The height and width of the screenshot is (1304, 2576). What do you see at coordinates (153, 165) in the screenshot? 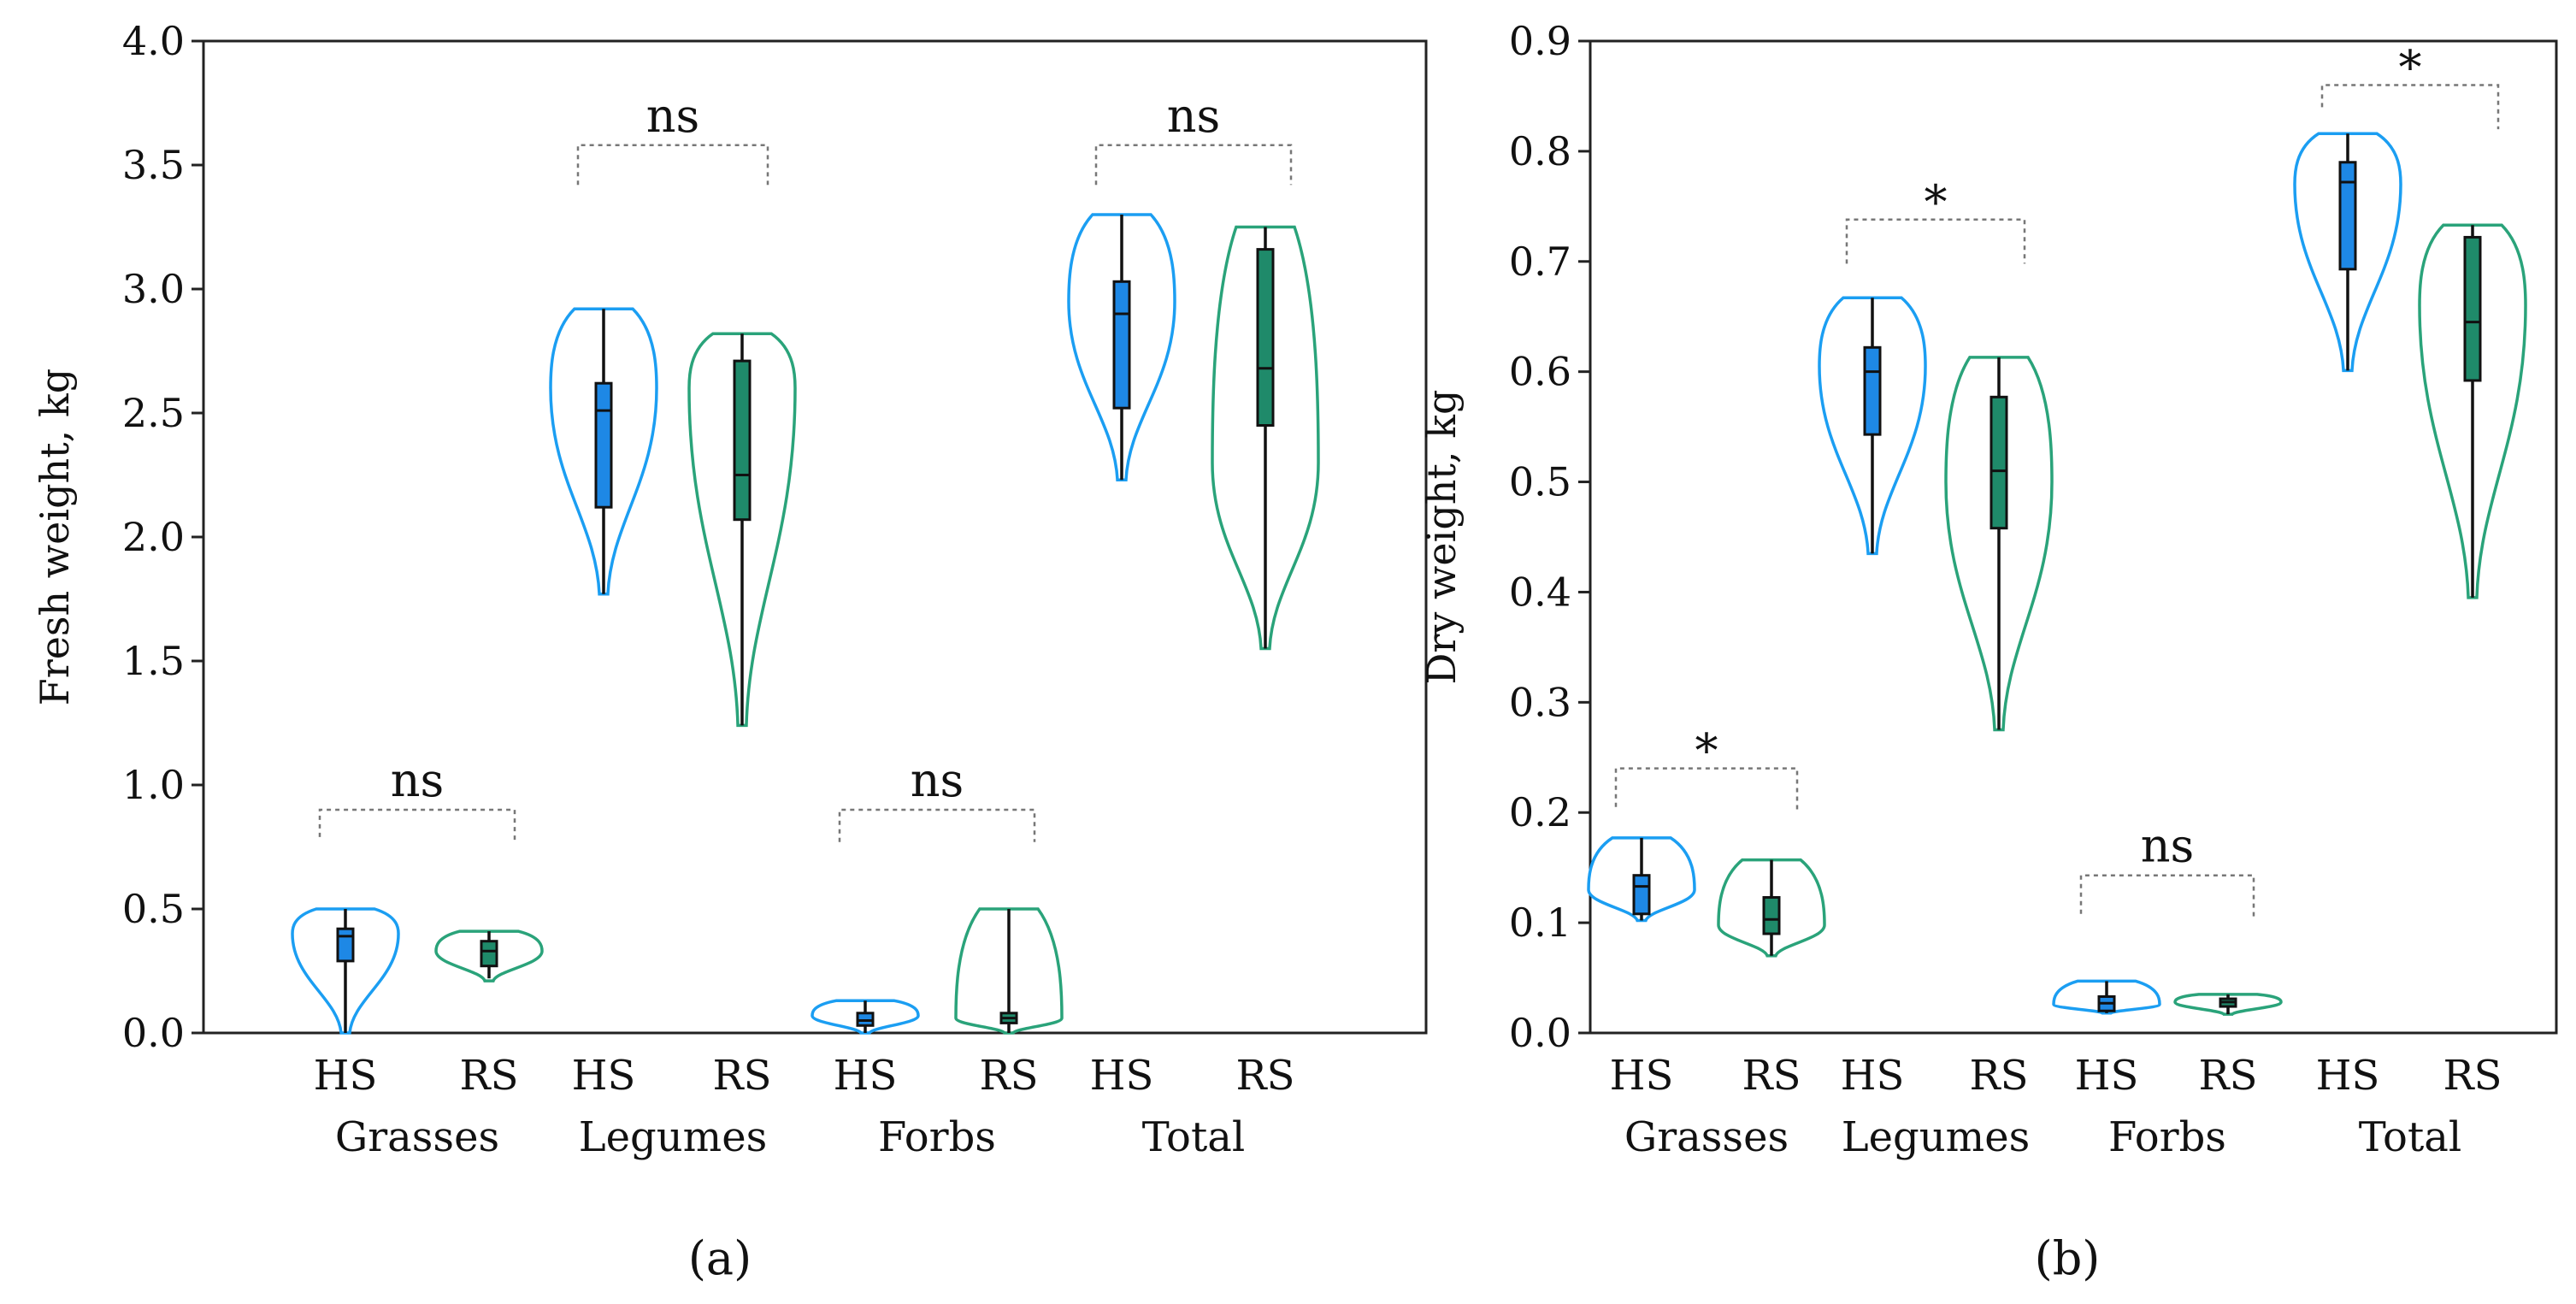
I see `y-tick-label: 3.5` at bounding box center [153, 165].